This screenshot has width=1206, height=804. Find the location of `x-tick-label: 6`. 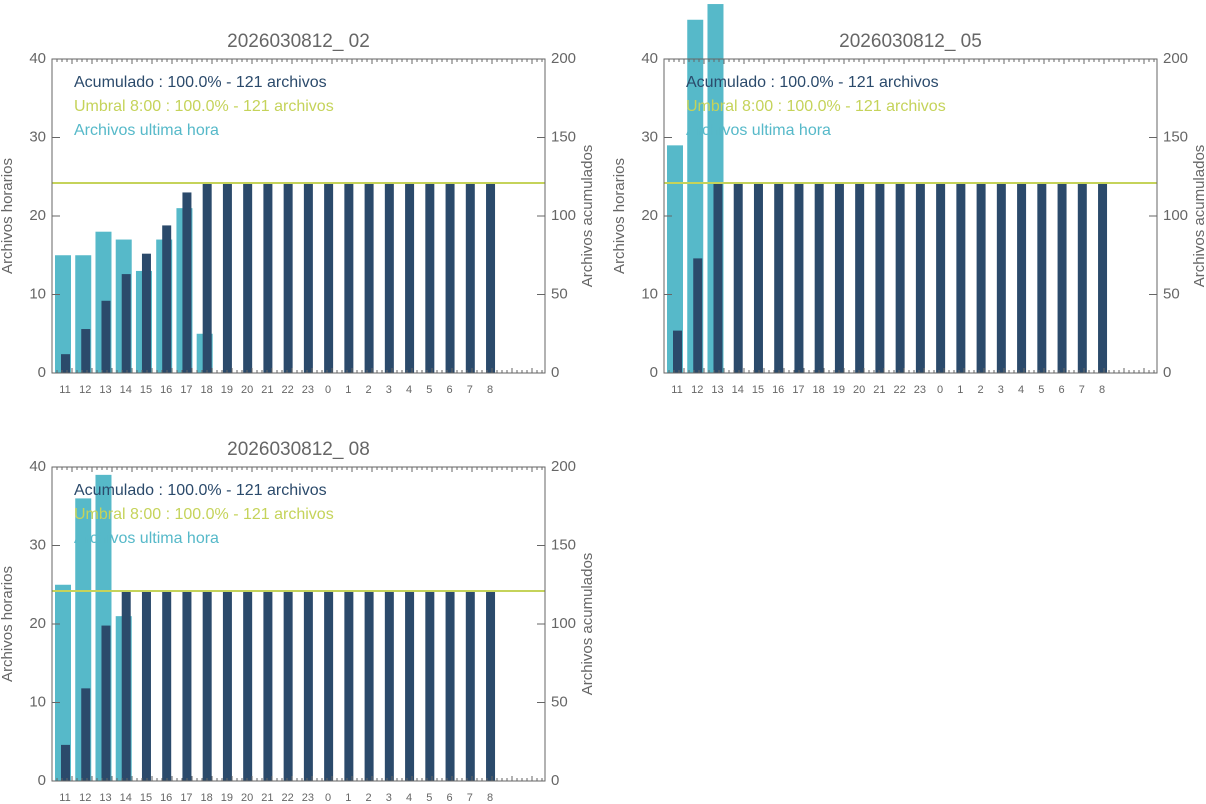

x-tick-label: 6 is located at coordinates (1061, 390).